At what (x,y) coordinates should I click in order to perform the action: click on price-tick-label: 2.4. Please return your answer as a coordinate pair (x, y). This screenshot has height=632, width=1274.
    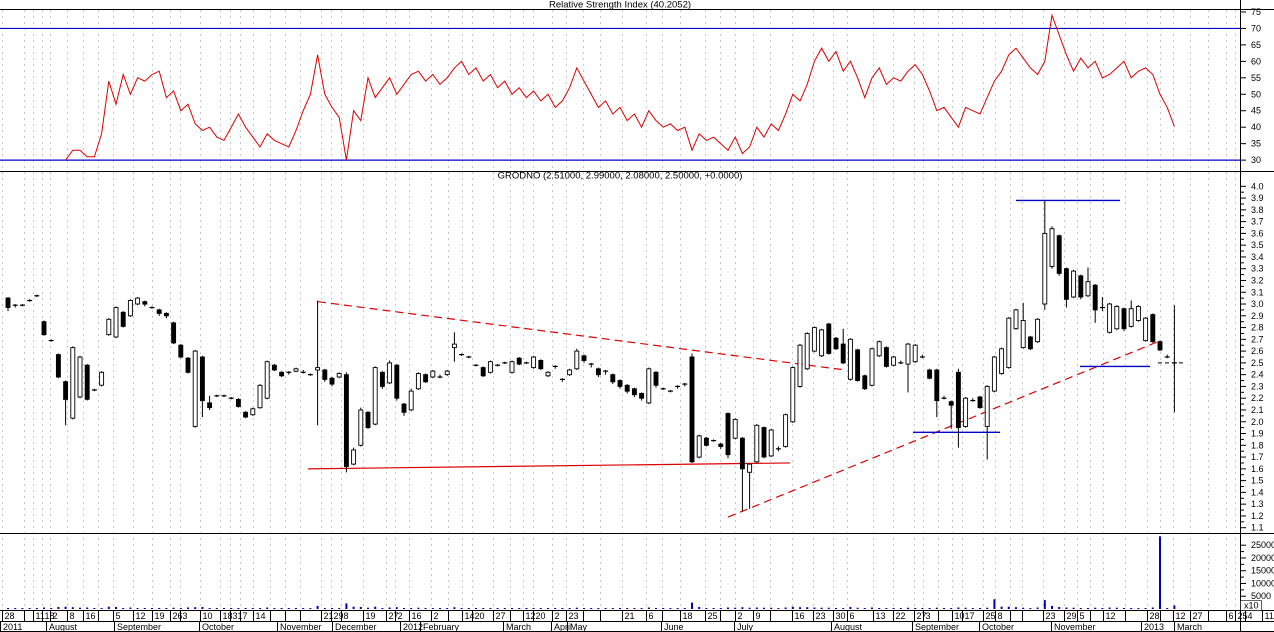
    Looking at the image, I should click on (1257, 375).